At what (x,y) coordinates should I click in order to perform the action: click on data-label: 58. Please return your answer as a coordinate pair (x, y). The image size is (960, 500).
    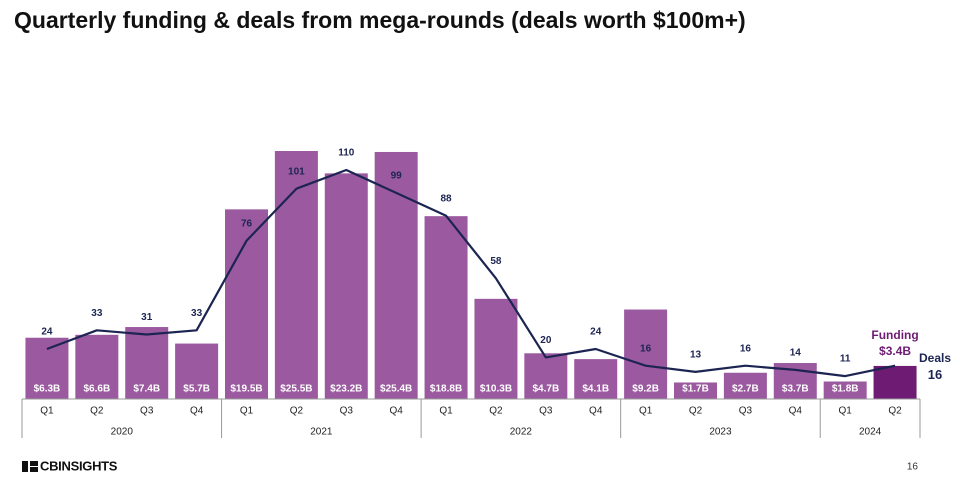
    Looking at the image, I should click on (496, 261).